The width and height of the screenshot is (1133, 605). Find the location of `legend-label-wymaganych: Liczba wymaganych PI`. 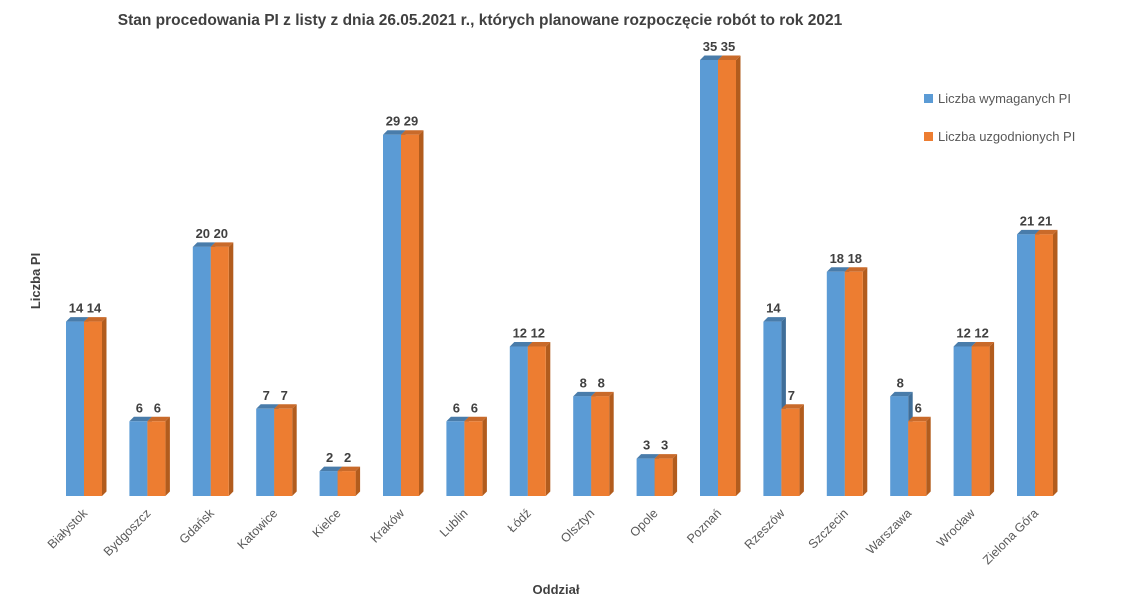

legend-label-wymaganych: Liczba wymaganych PI is located at coordinates (1004, 98).